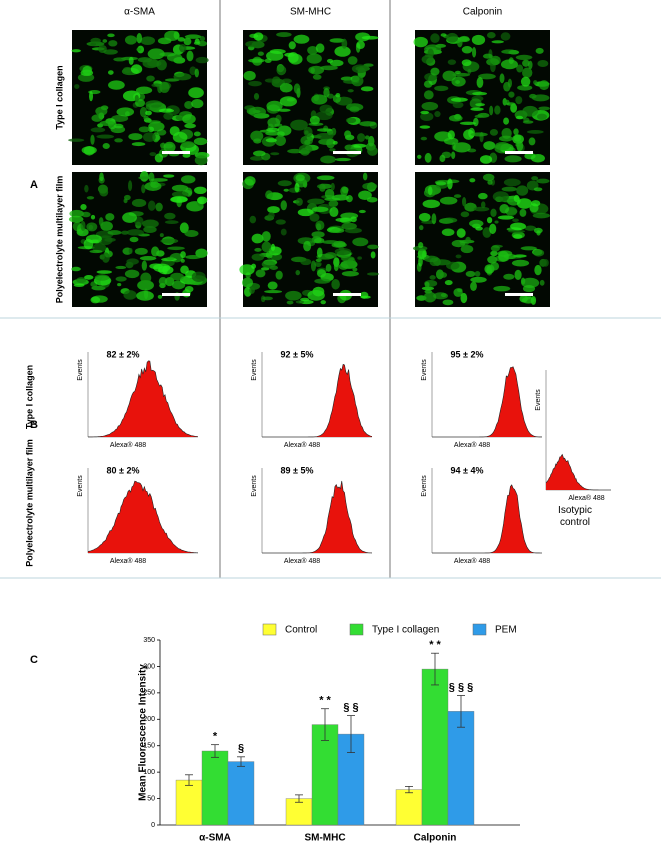  What do you see at coordinates (317, 400) in the screenshot?
I see `histogram` at bounding box center [317, 400].